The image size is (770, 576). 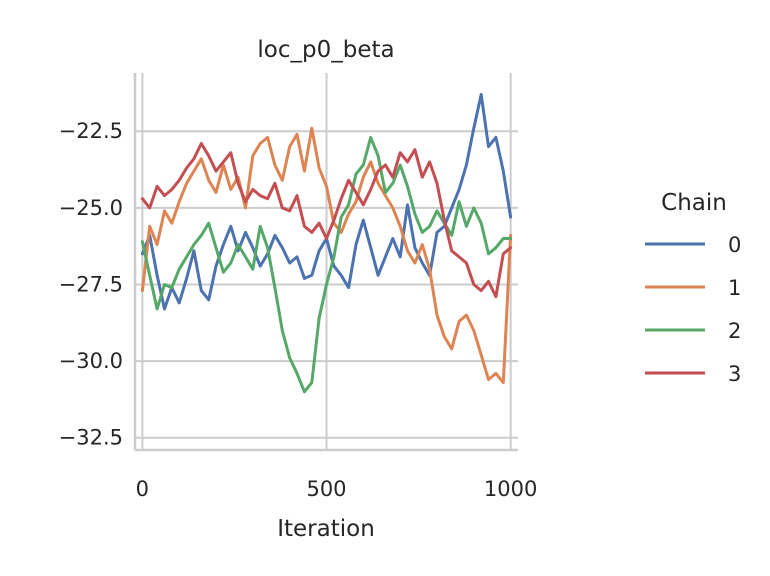 I want to click on x-tick-label: 0, so click(x=142, y=489).